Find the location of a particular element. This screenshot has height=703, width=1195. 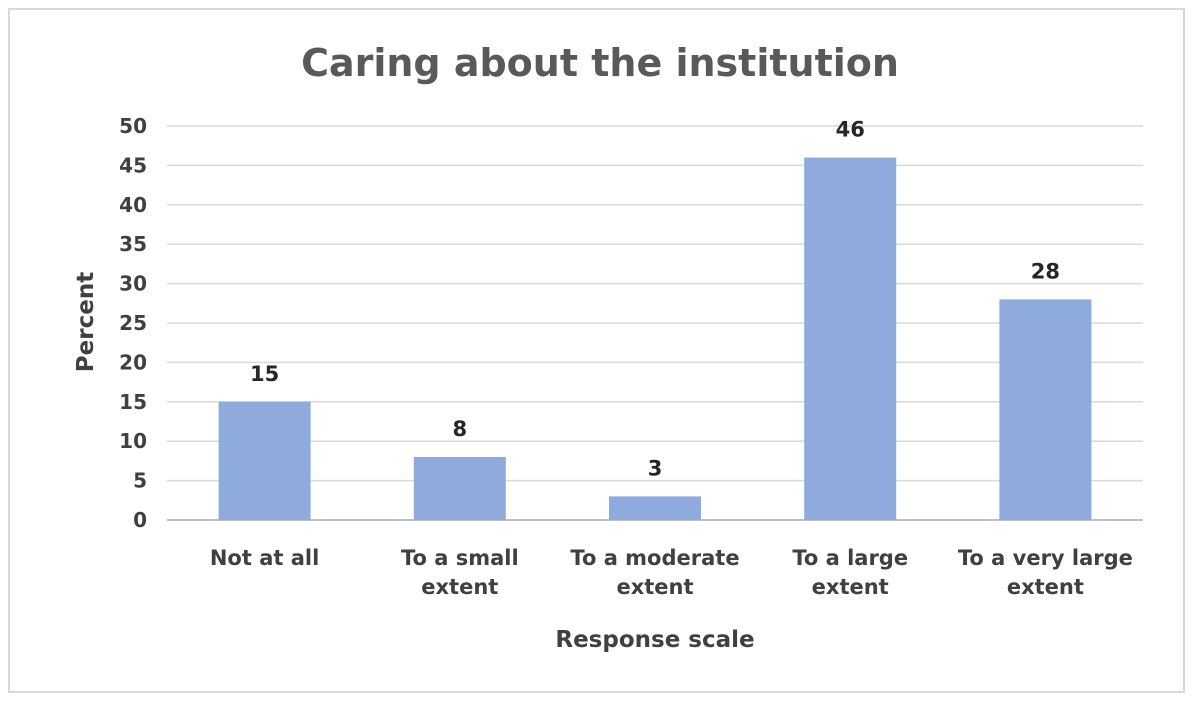

x-tick-label: To a very large extent is located at coordinates (1045, 572).